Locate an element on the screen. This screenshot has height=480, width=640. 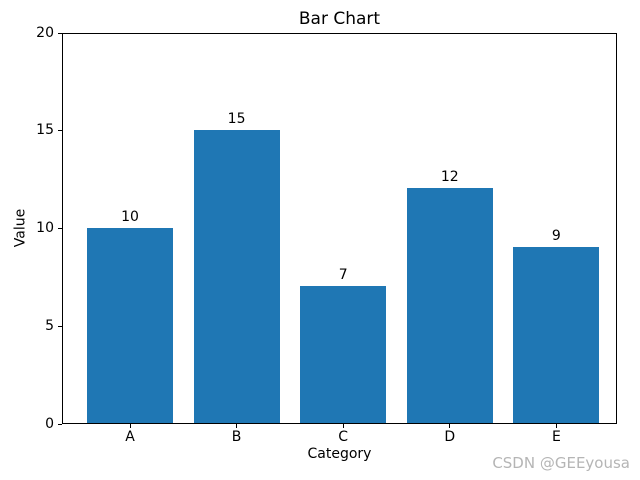
bar-value-label: 10 is located at coordinates (130, 216).